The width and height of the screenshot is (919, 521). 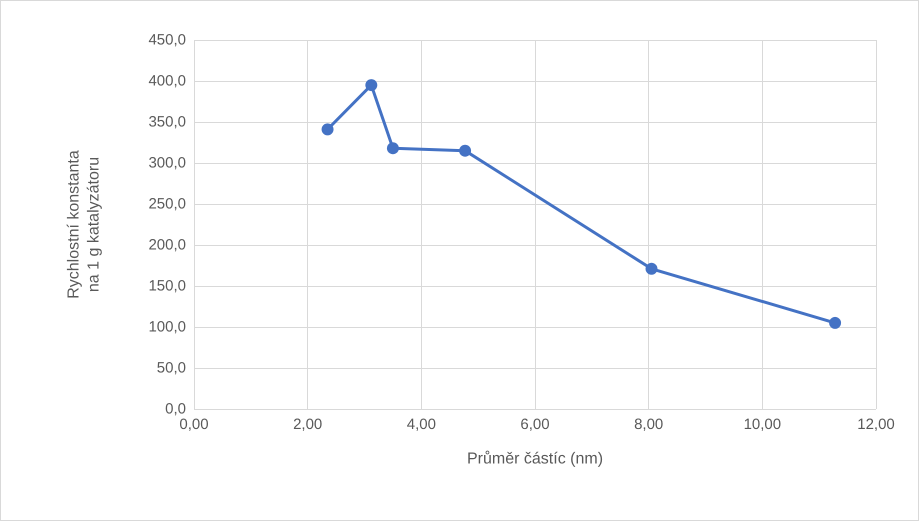 I want to click on x-tick-label: 12,00, so click(x=876, y=424).